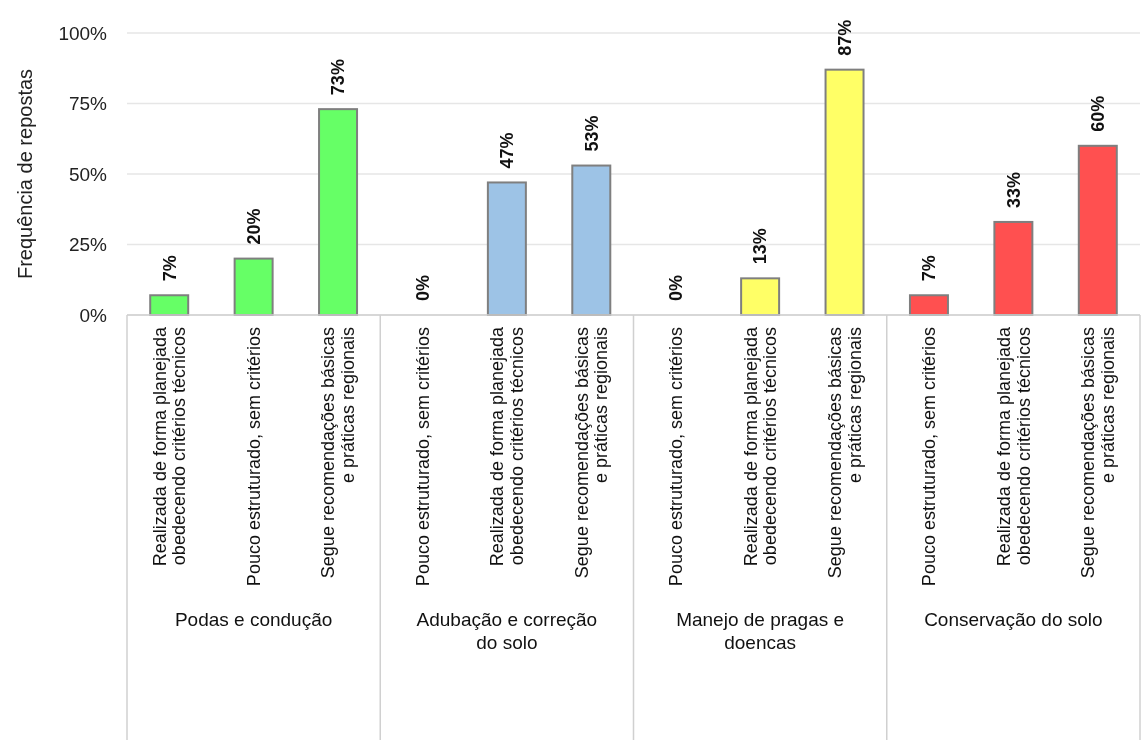  What do you see at coordinates (253, 619) in the screenshot?
I see `text: Podas e condução` at bounding box center [253, 619].